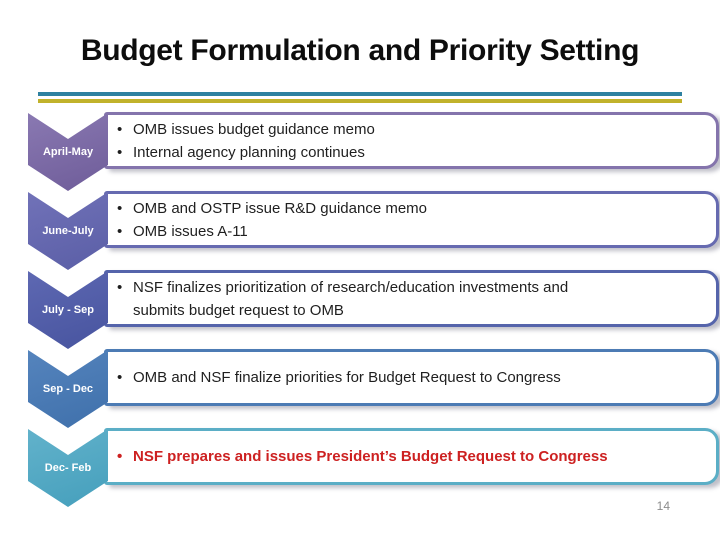 The height and width of the screenshot is (540, 720). I want to click on divider-line-teal, so click(360, 94).